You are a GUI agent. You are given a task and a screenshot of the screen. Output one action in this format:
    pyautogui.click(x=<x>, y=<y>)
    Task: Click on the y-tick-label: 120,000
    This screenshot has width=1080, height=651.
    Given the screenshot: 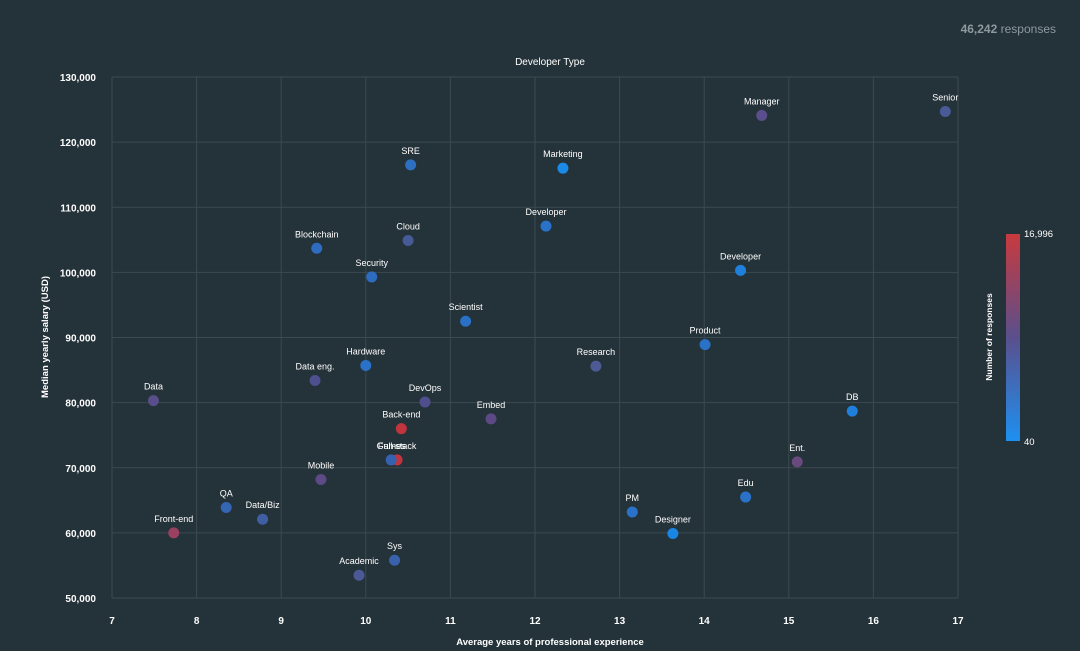 What is the action you would take?
    pyautogui.click(x=78, y=143)
    